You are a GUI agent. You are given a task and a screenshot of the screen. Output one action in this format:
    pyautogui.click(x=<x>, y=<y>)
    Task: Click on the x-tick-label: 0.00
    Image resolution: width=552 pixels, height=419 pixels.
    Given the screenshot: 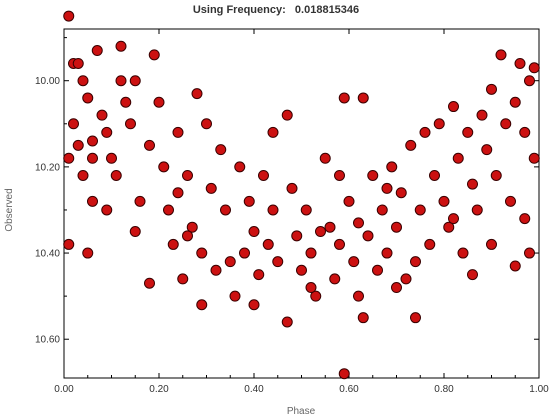 What is the action you would take?
    pyautogui.click(x=64, y=389)
    